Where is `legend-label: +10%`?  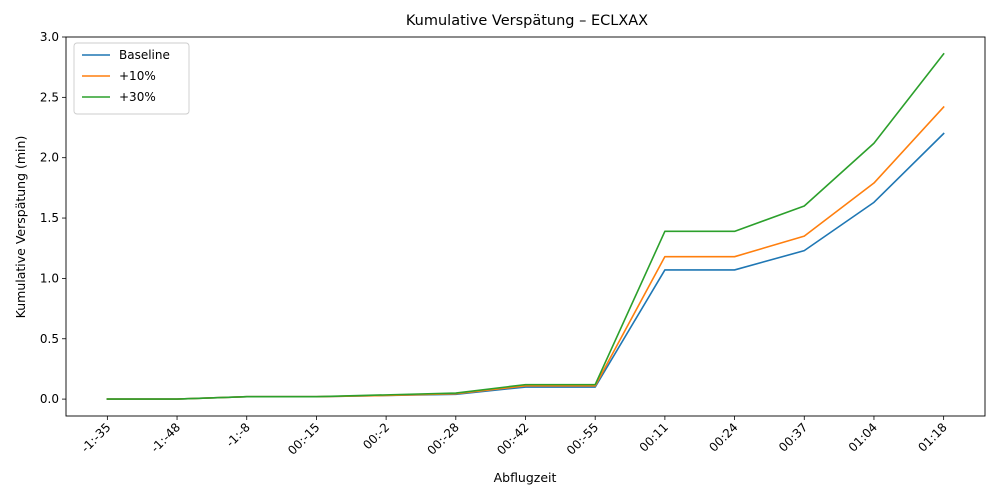
legend-label: +10% is located at coordinates (137, 76).